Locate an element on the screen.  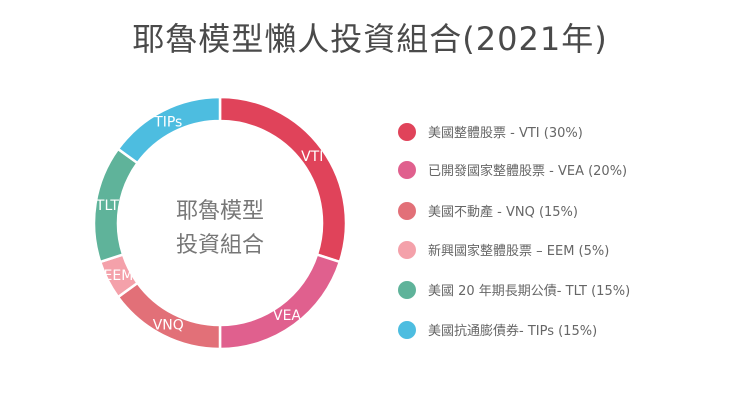
legend-label: 新興國家整體股票 – EEM (5%) is located at coordinates (519, 251).